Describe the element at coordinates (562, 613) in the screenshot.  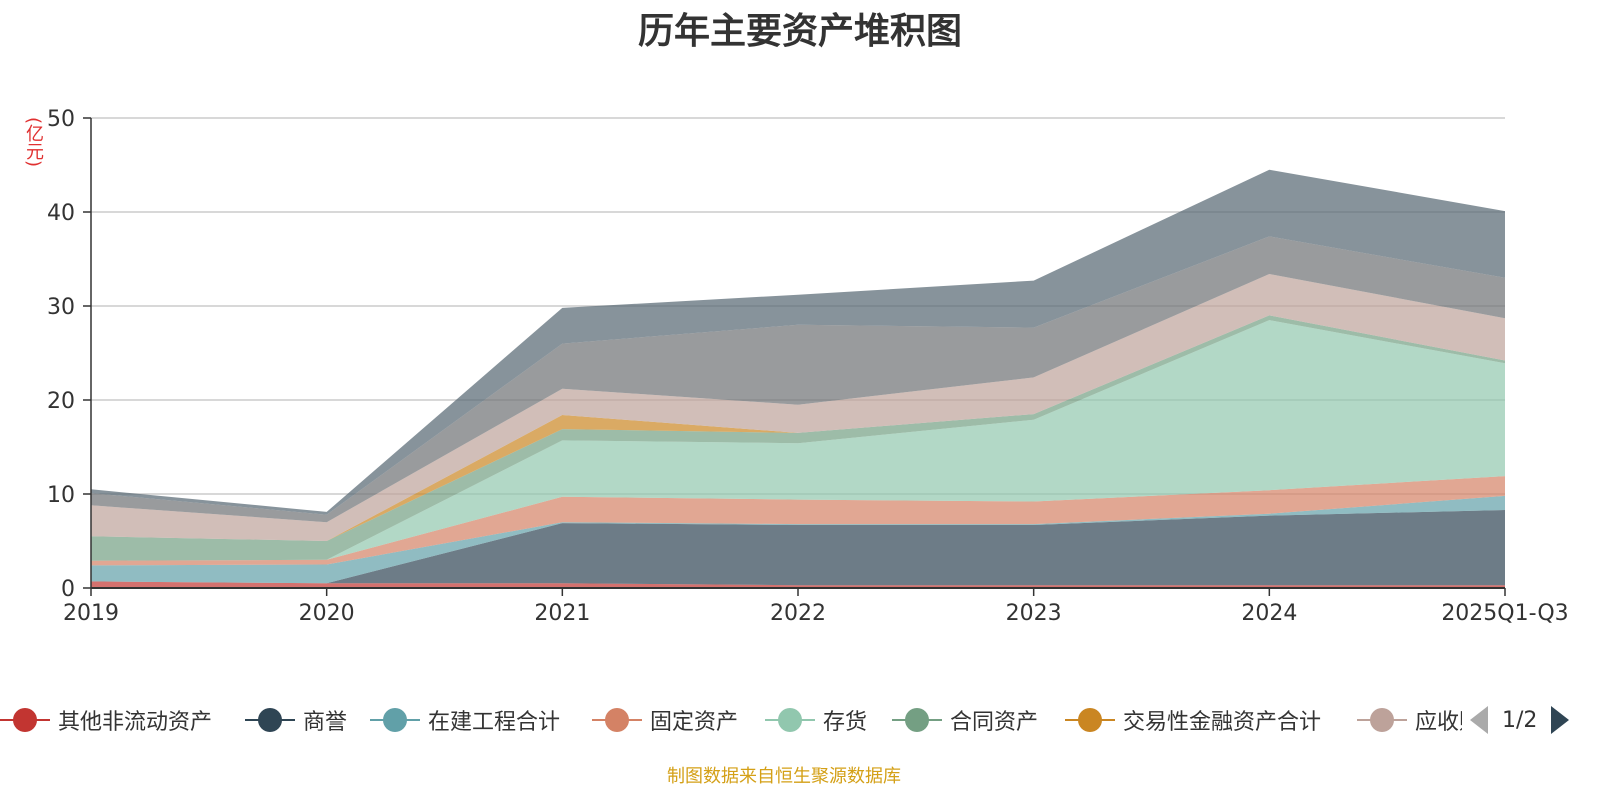
I see `x-tick-label: 2021` at that location.